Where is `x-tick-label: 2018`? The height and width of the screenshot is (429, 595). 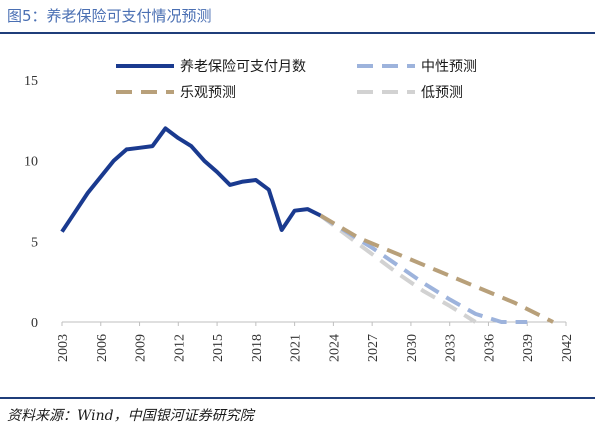
x-tick-label: 2018 is located at coordinates (257, 348).